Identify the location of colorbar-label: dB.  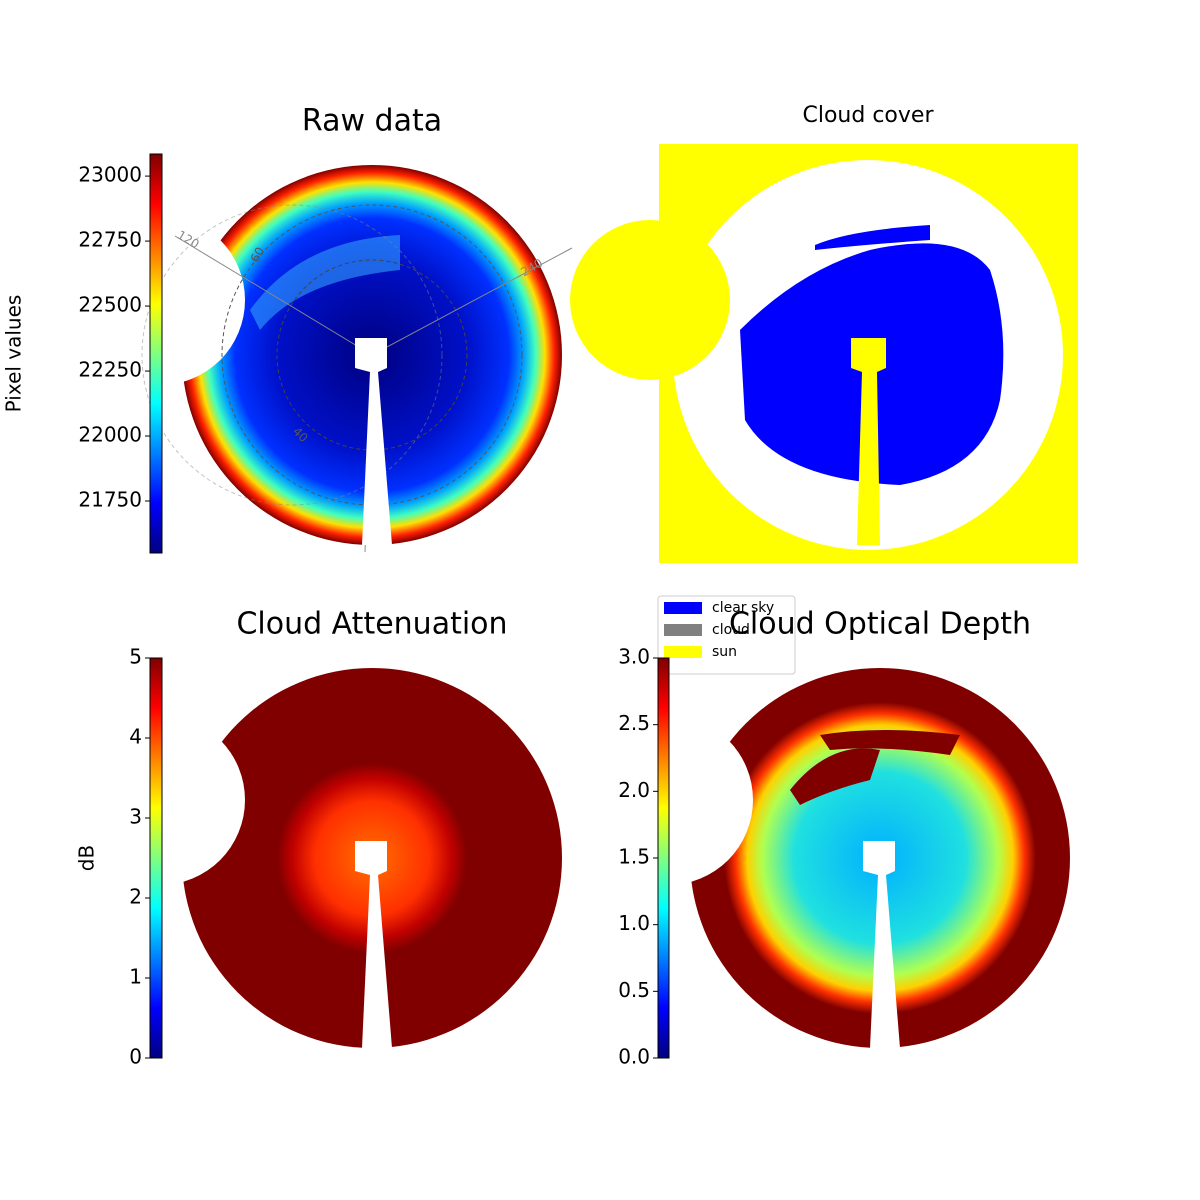
(87, 858).